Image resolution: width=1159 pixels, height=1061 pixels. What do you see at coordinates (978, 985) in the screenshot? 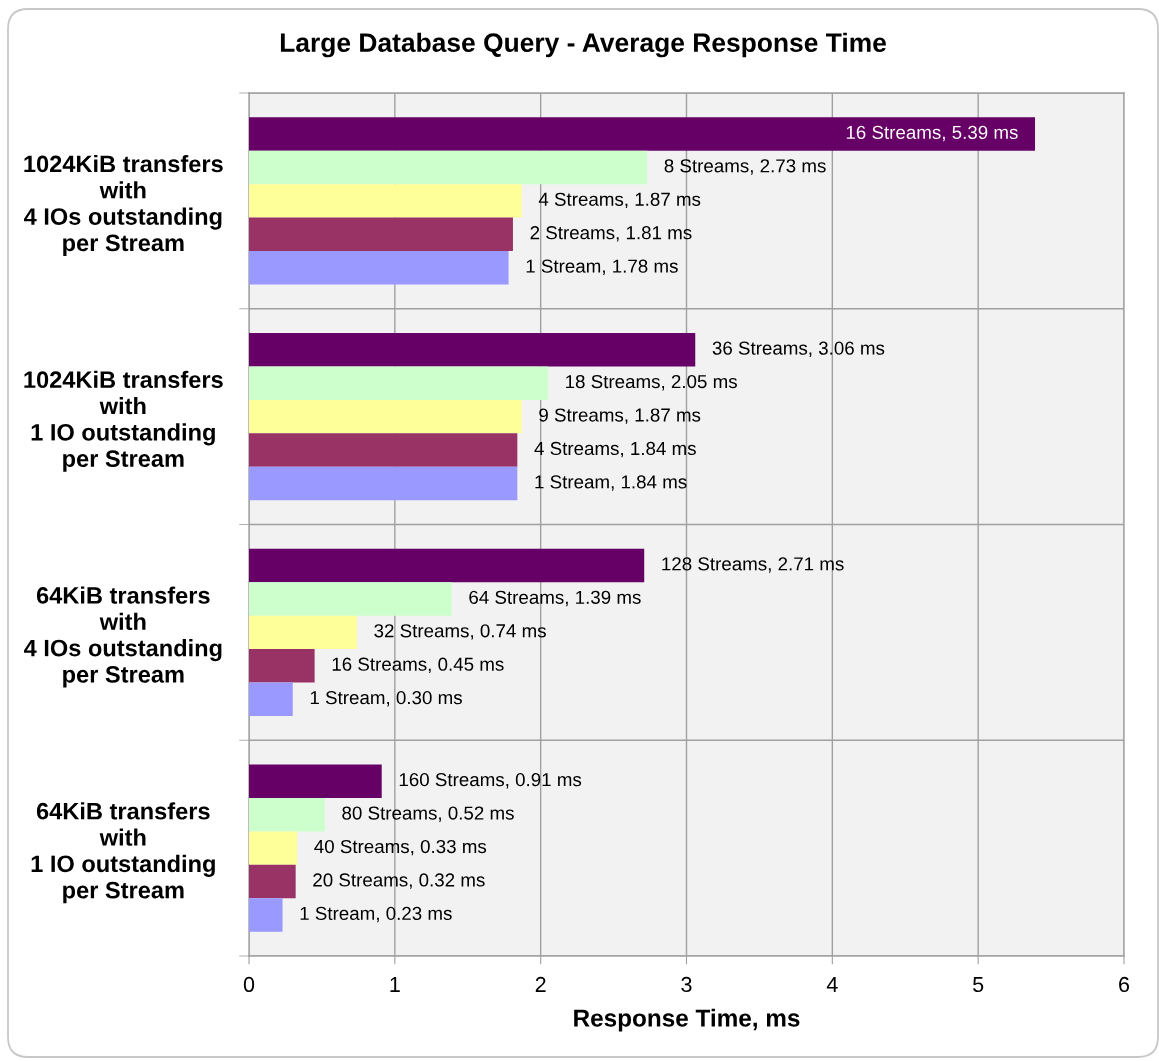
I see `x-tick-label: 5` at bounding box center [978, 985].